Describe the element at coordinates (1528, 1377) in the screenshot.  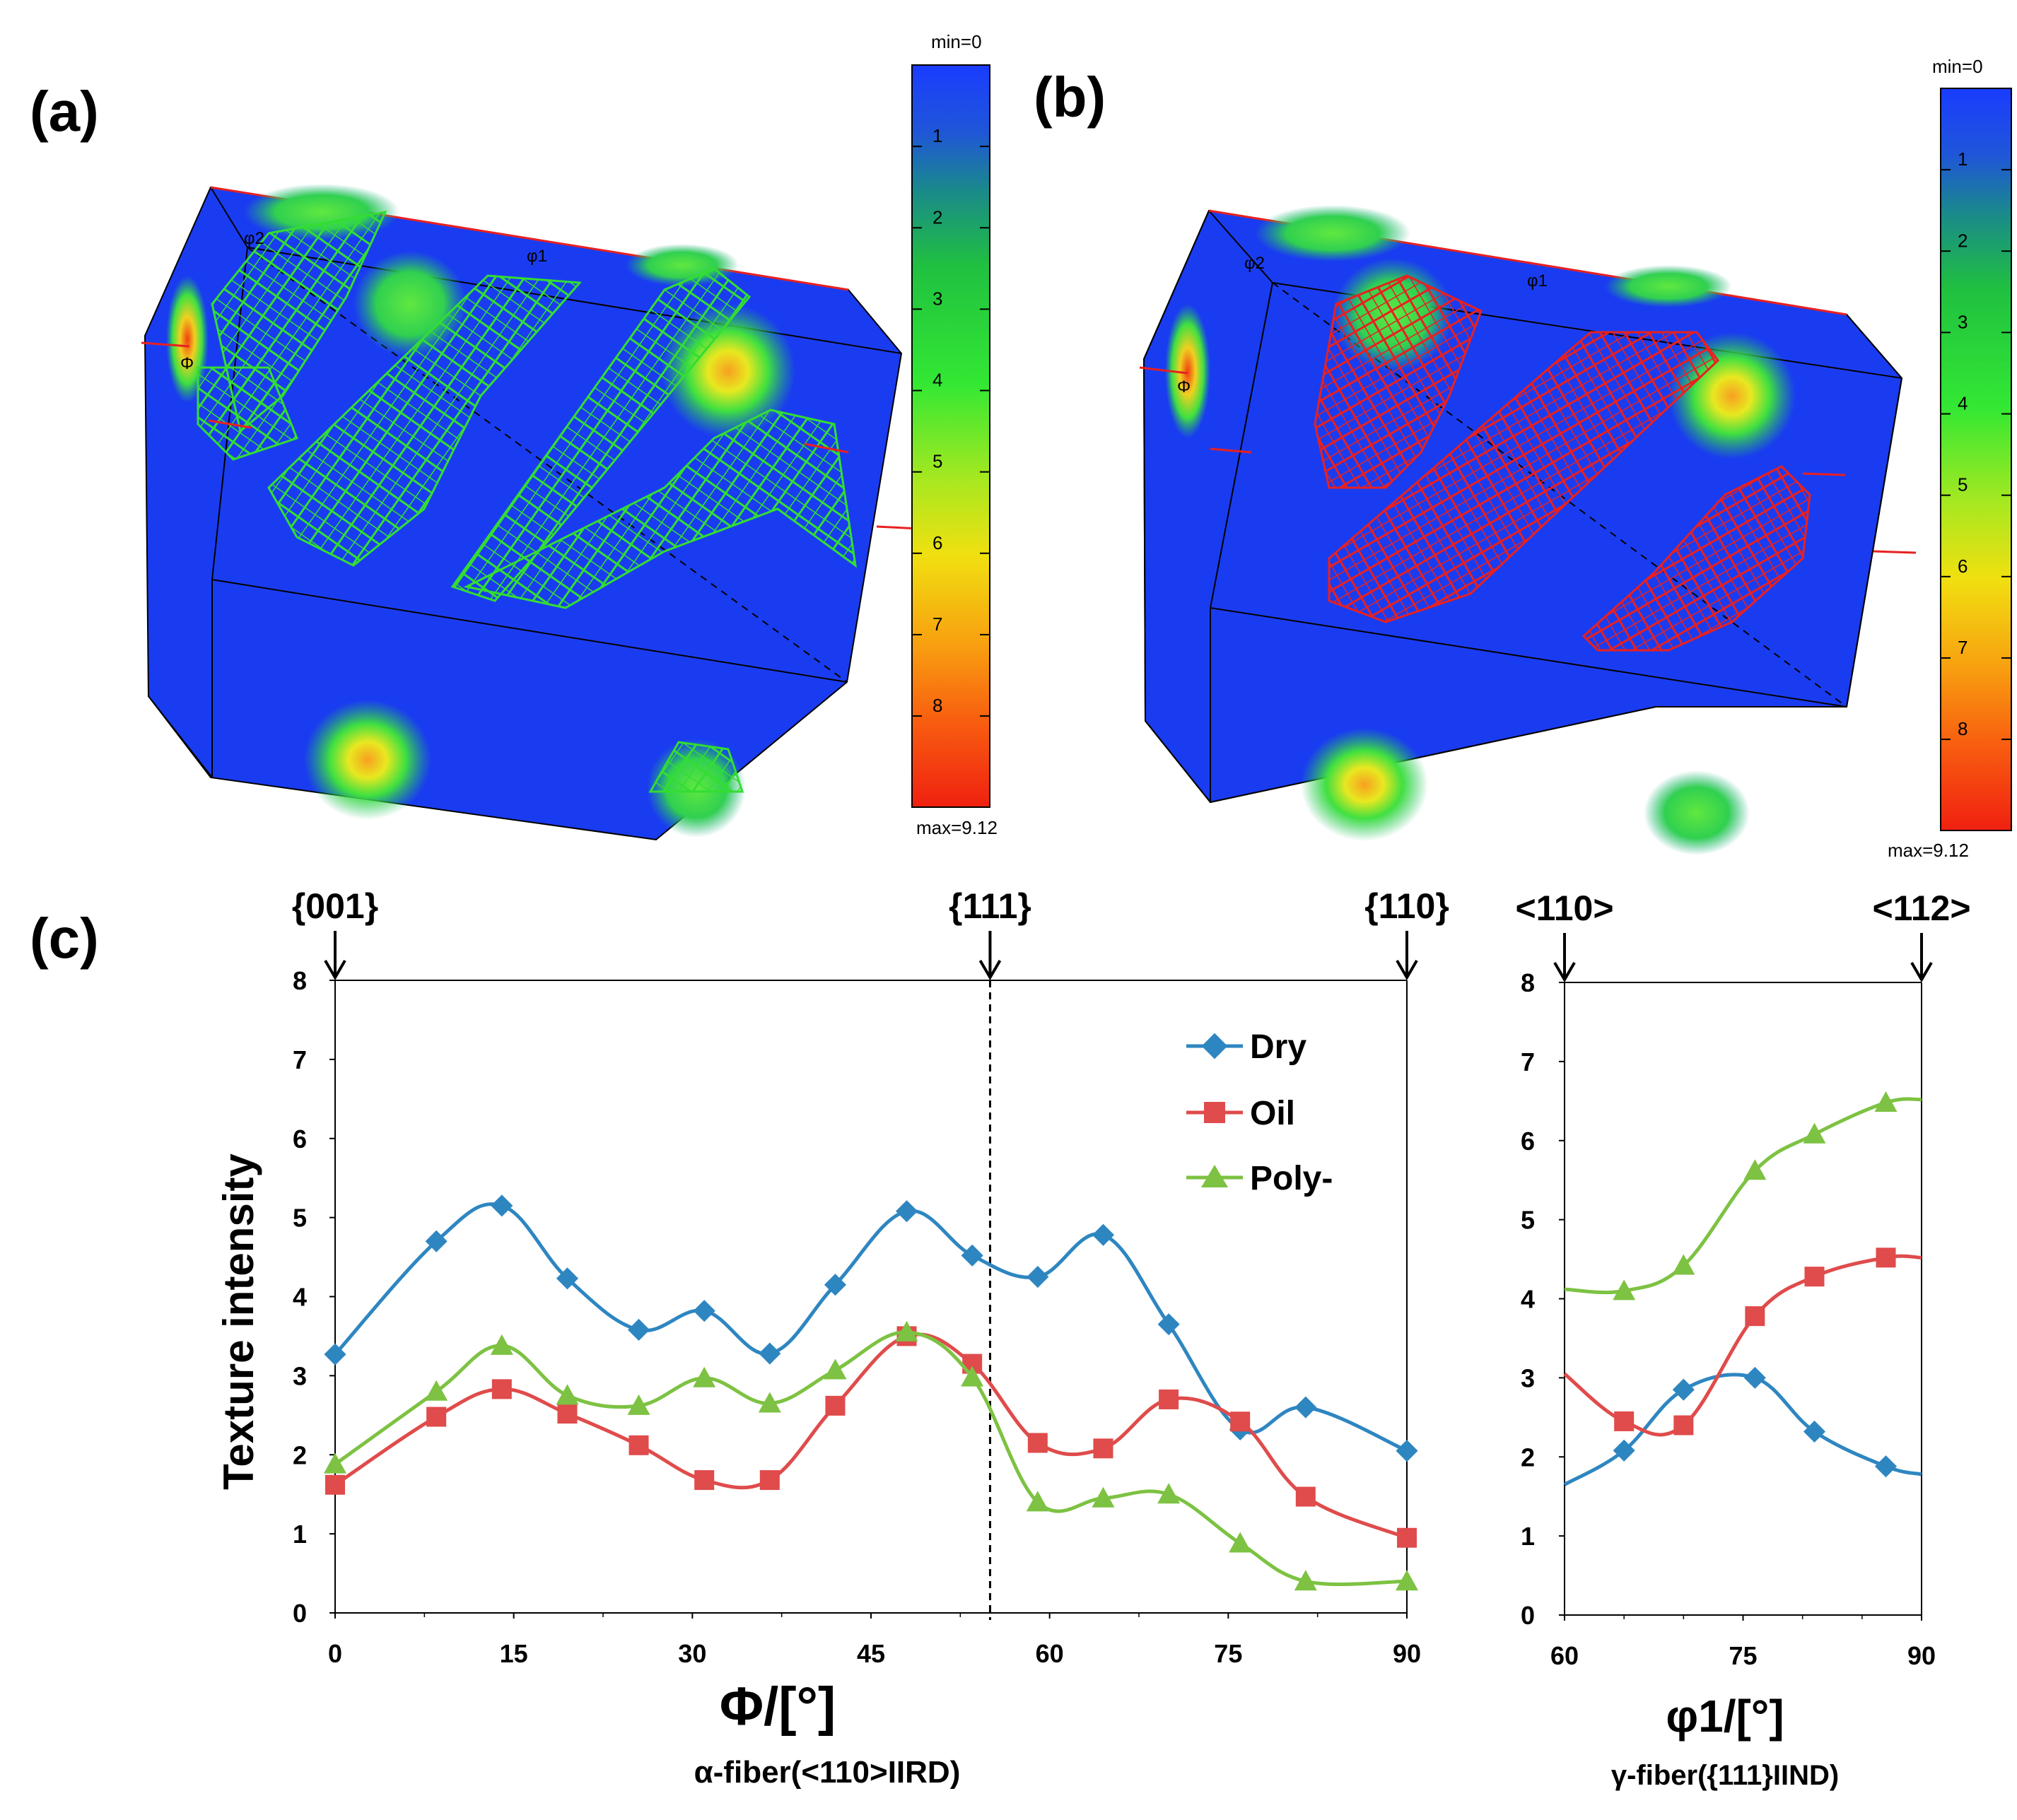
I see `gamma-ytick-label: 3` at that location.